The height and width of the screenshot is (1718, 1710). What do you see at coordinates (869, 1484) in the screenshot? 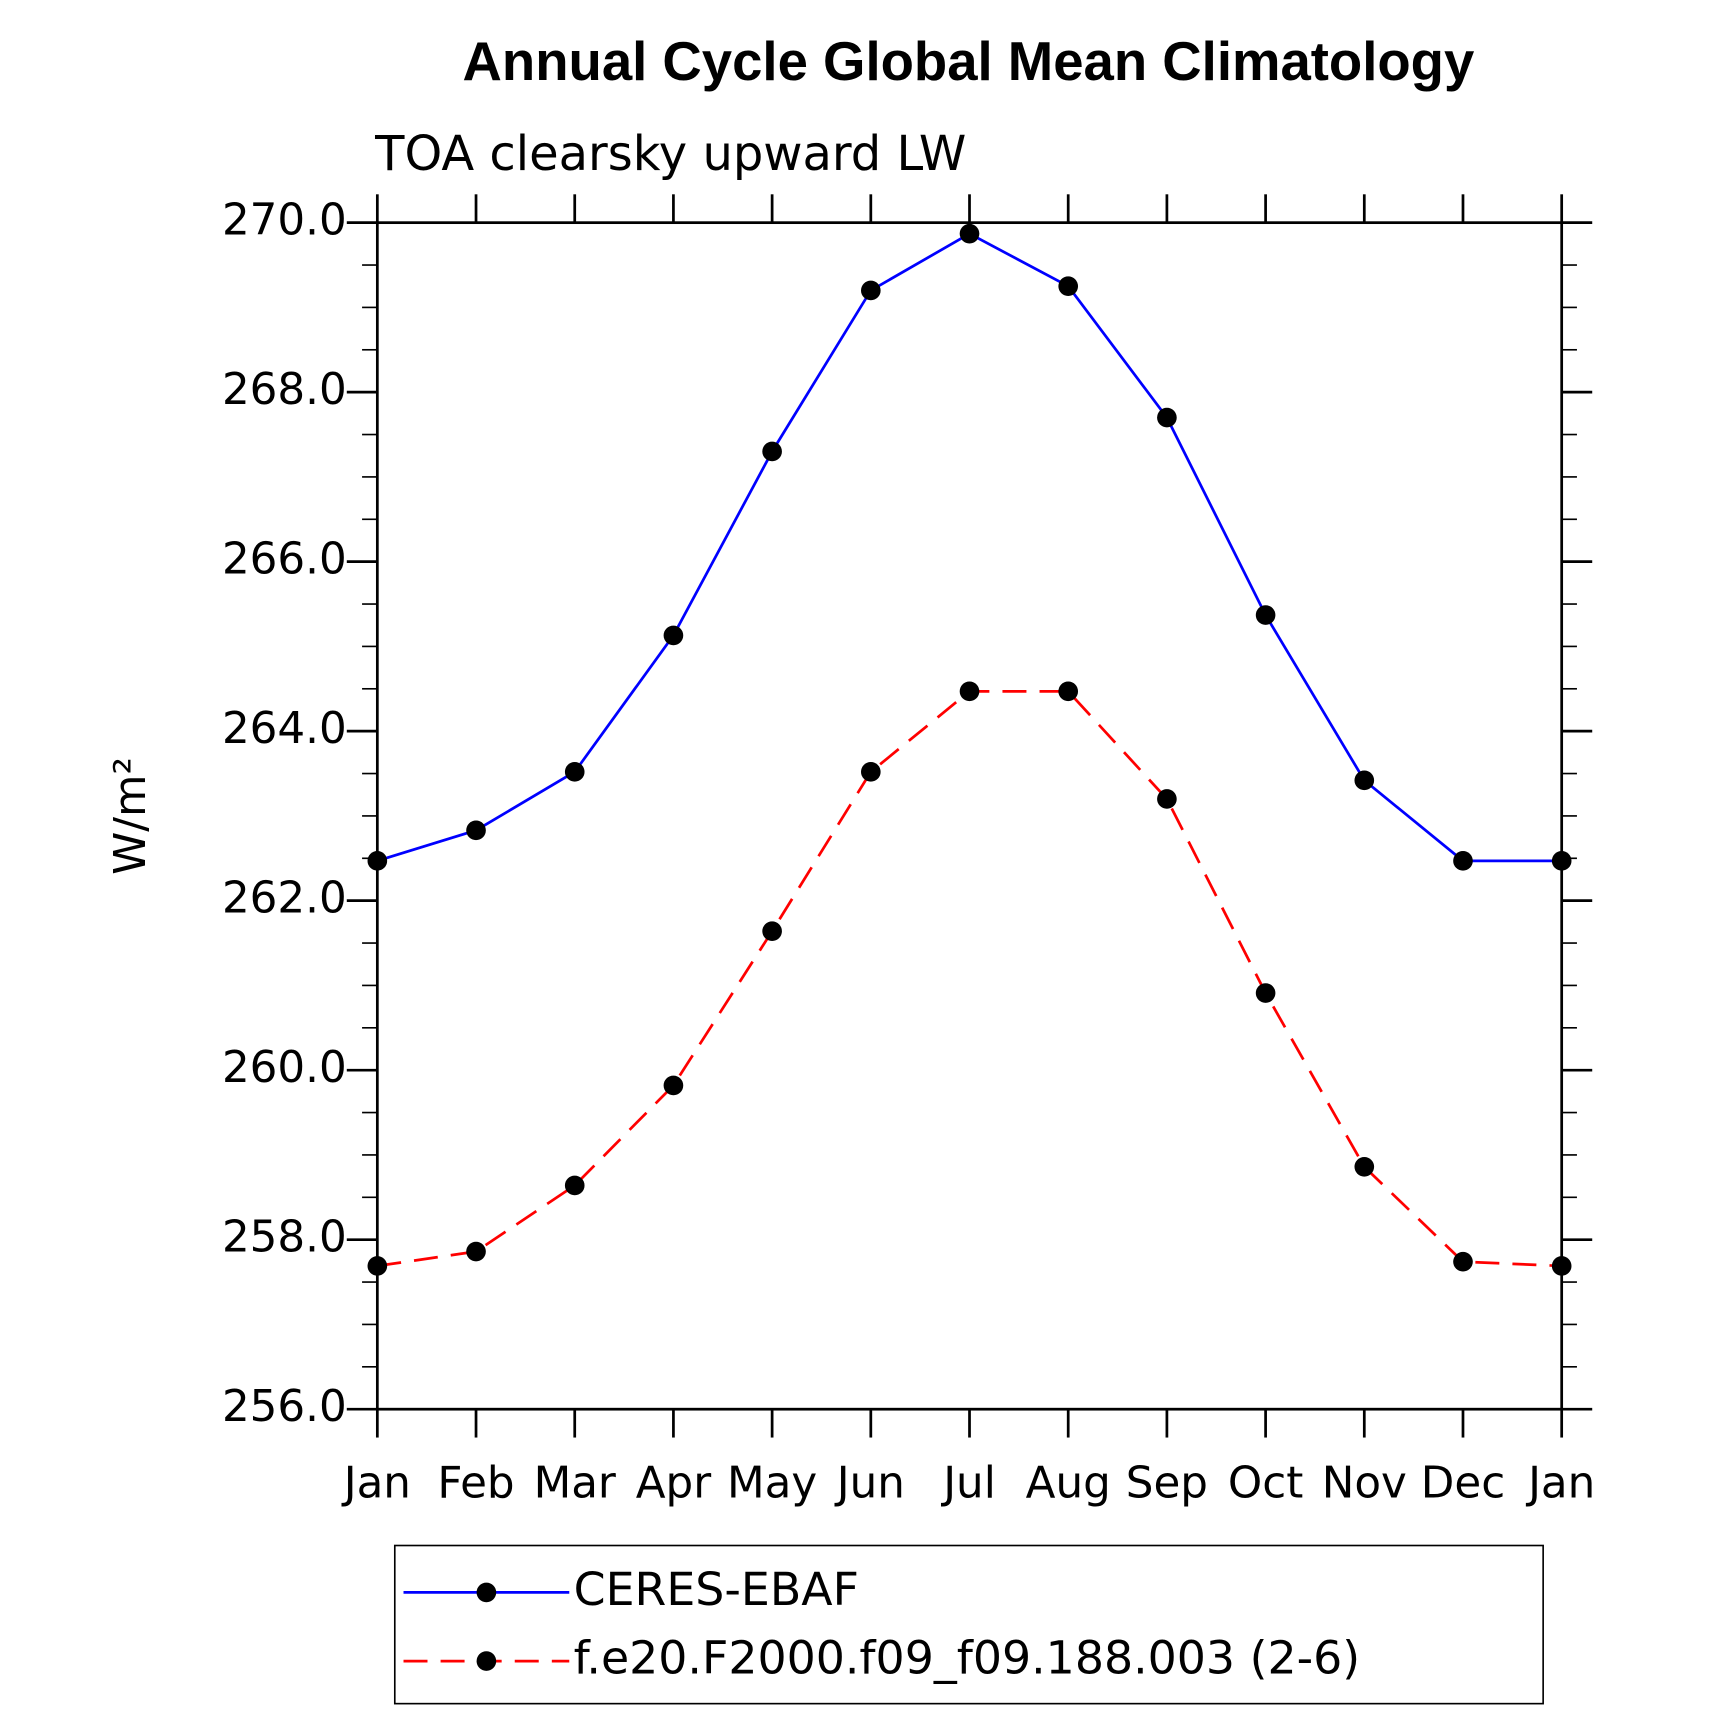
I see `x-tick-label: Jun` at bounding box center [869, 1484].